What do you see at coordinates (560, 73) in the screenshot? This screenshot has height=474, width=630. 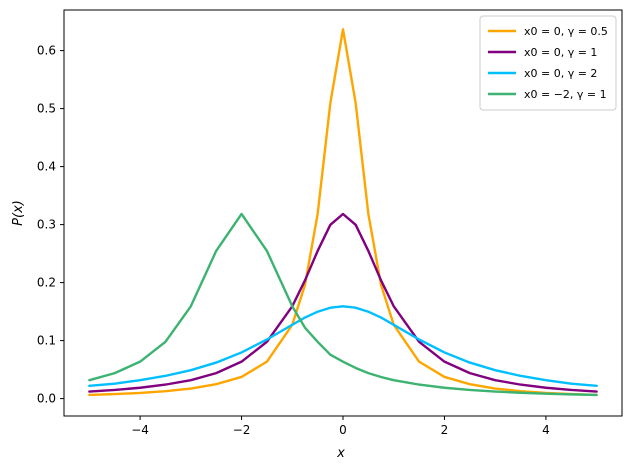 I see `legend-label: x0 = 0, γ = 2` at bounding box center [560, 73].